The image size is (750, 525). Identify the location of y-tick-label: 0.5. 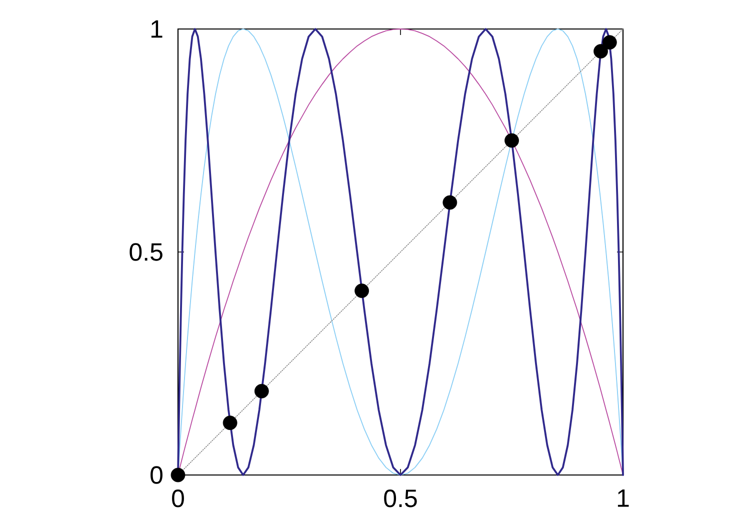
(146, 252).